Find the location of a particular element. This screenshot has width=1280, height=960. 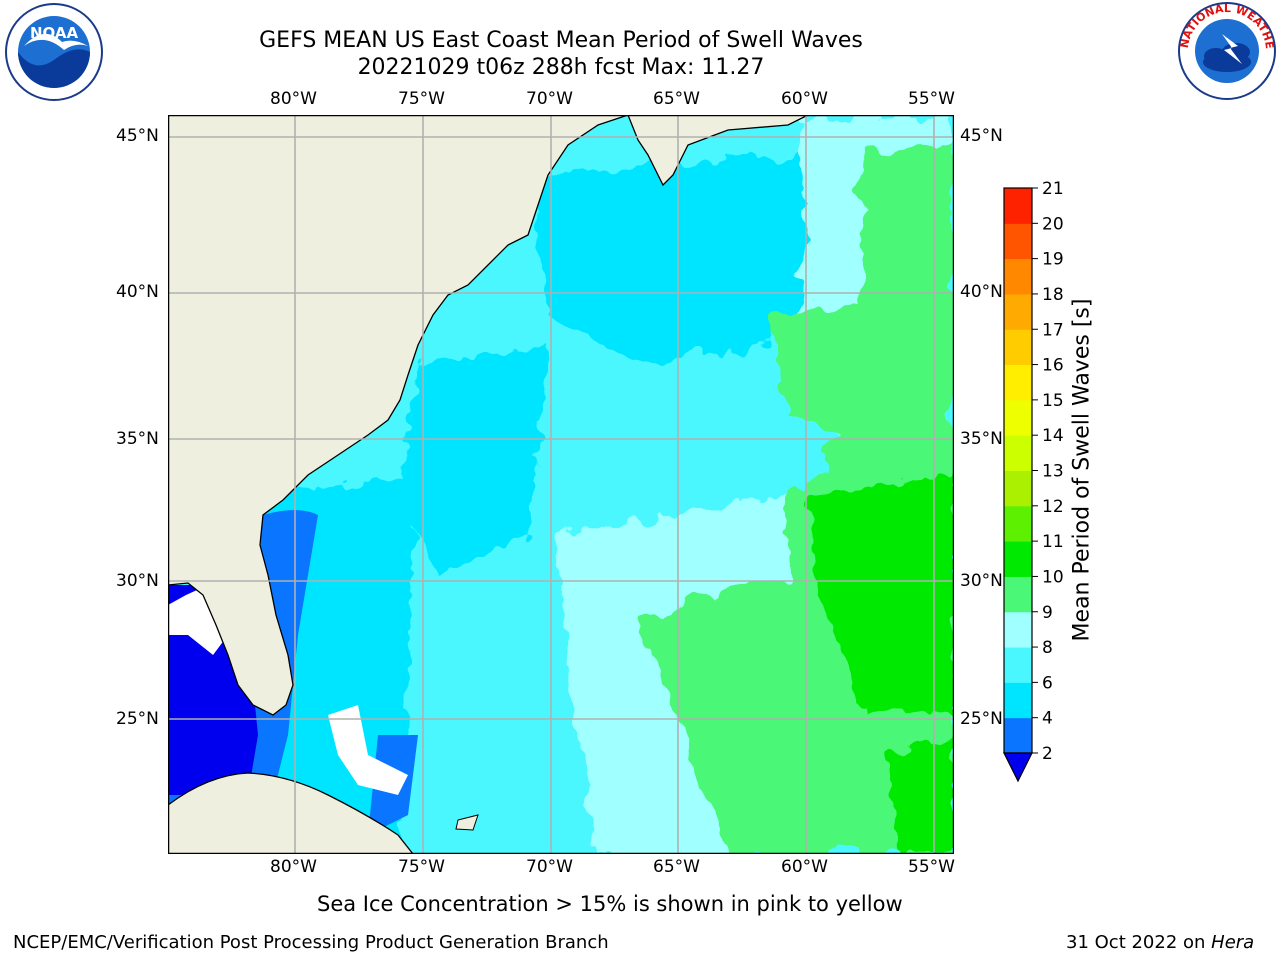

nws-logo-icon: NATIONAL WEATHER SERVICE is located at coordinates (1224, 50).